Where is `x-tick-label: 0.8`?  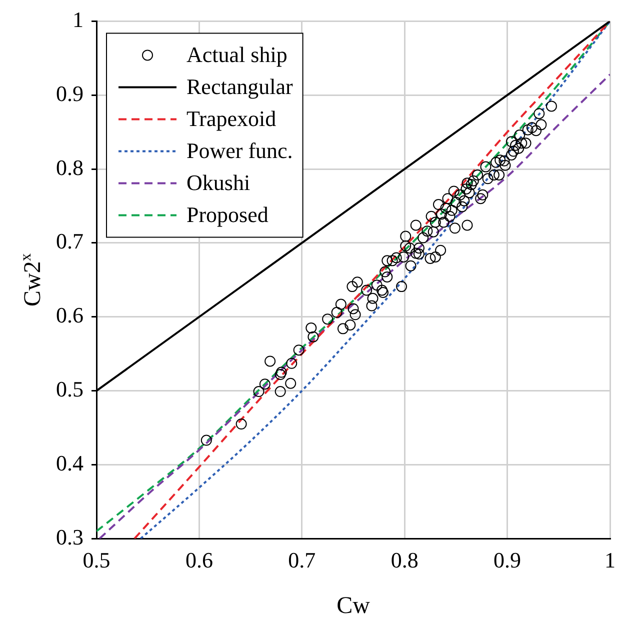 x-tick-label: 0.8 is located at coordinates (404, 560).